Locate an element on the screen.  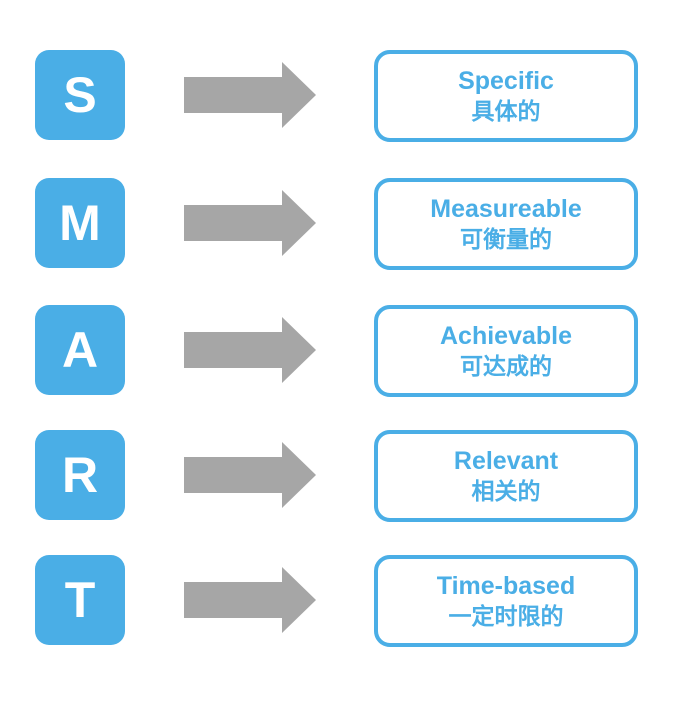
term-chinese: 一定时限的 is located at coordinates (506, 617).